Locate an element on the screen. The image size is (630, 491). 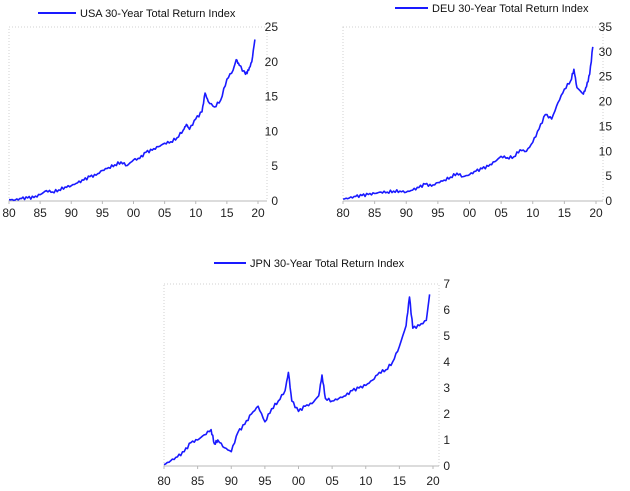
jpn-y-tick-label: 4 is located at coordinates (446, 362).